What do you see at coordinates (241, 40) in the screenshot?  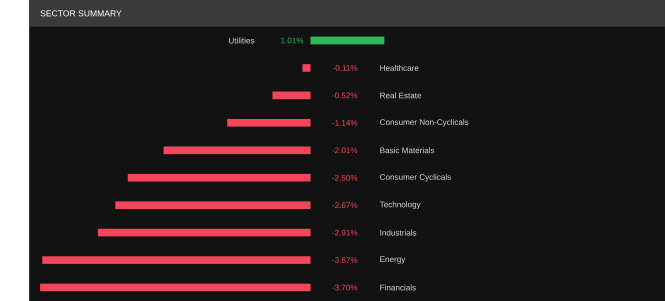 I see `y-tick-label: Utilities` at bounding box center [241, 40].